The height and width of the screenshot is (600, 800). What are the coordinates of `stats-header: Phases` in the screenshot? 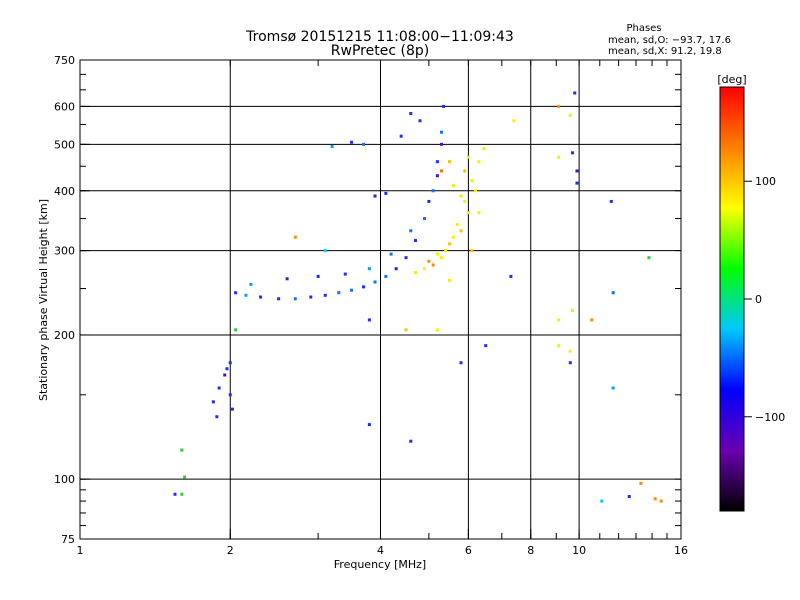 It's located at (643, 28).